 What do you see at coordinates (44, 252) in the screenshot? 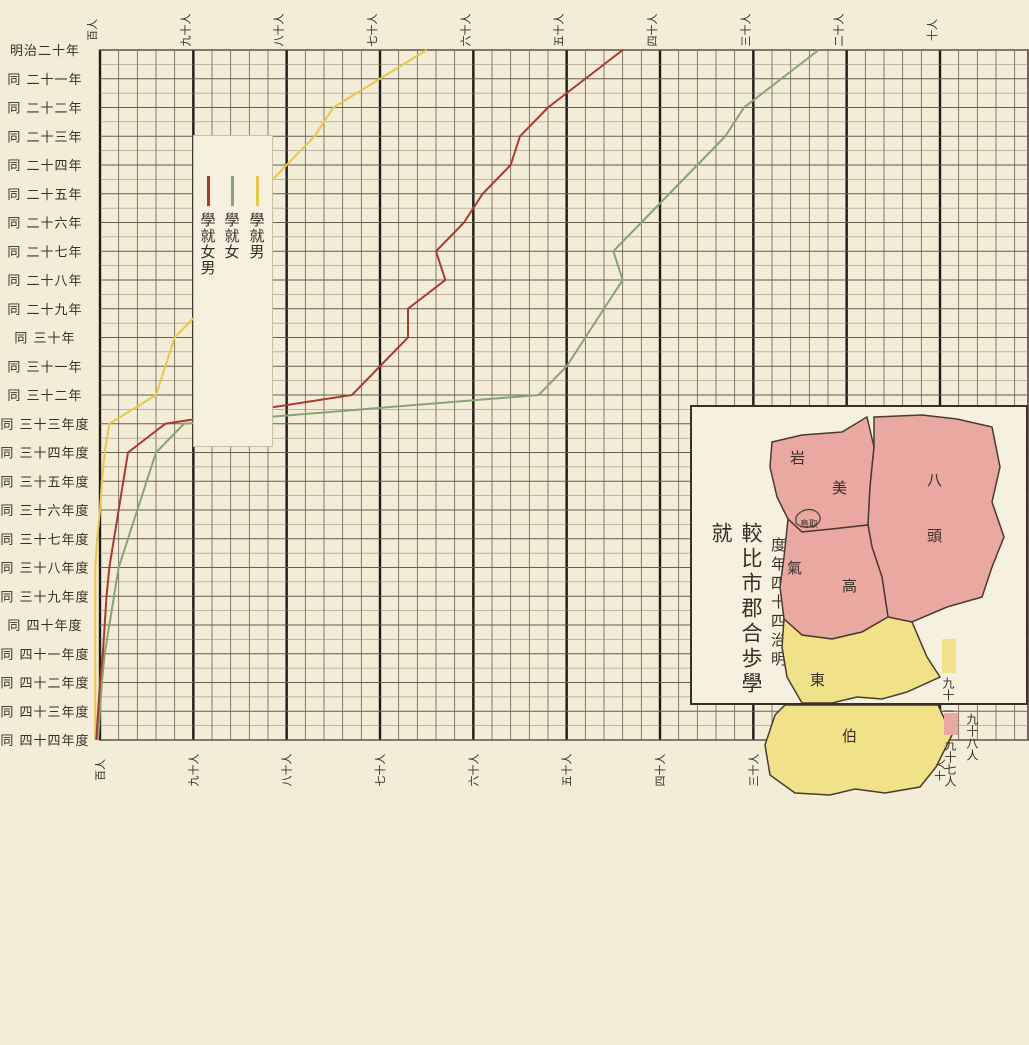
I see `category-label: 同 二十七年` at bounding box center [44, 252].